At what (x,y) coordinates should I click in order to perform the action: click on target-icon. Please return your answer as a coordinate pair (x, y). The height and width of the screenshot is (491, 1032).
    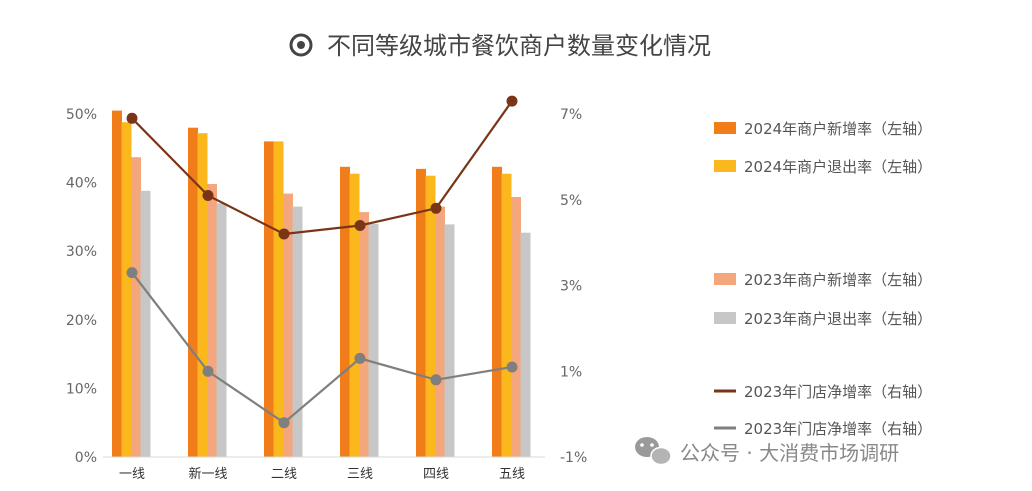
    Looking at the image, I should click on (301, 45).